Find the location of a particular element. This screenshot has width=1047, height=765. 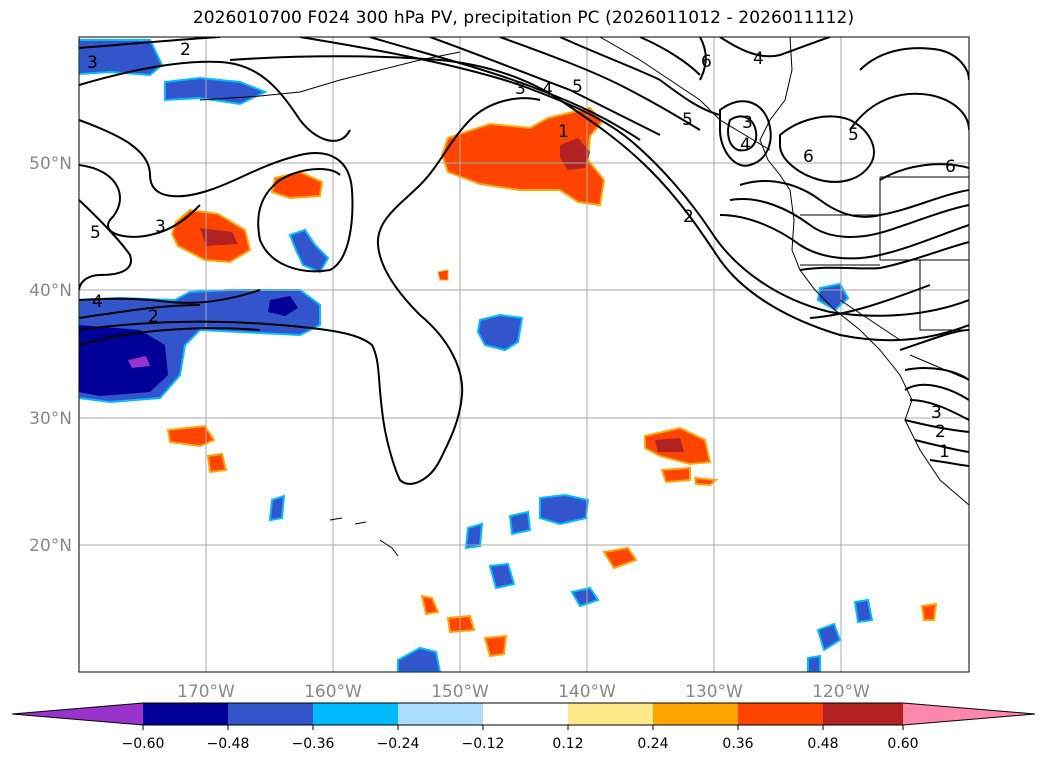

lat-label: 50°N is located at coordinates (50, 164).